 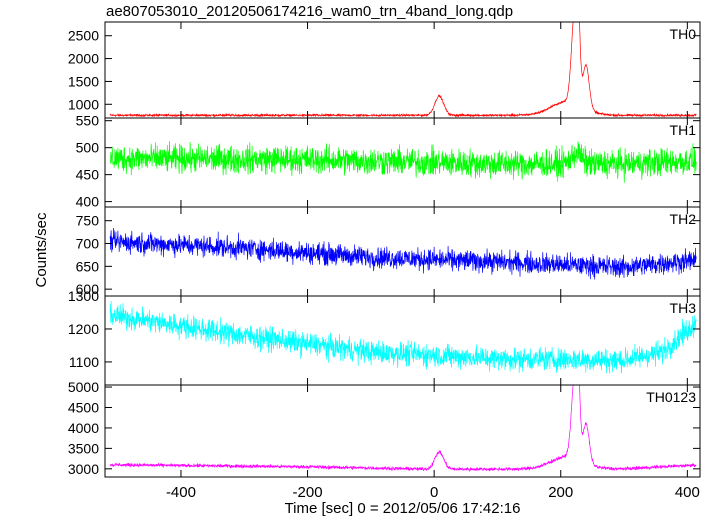 I want to click on y-tick-label: 1100, so click(x=84, y=362).